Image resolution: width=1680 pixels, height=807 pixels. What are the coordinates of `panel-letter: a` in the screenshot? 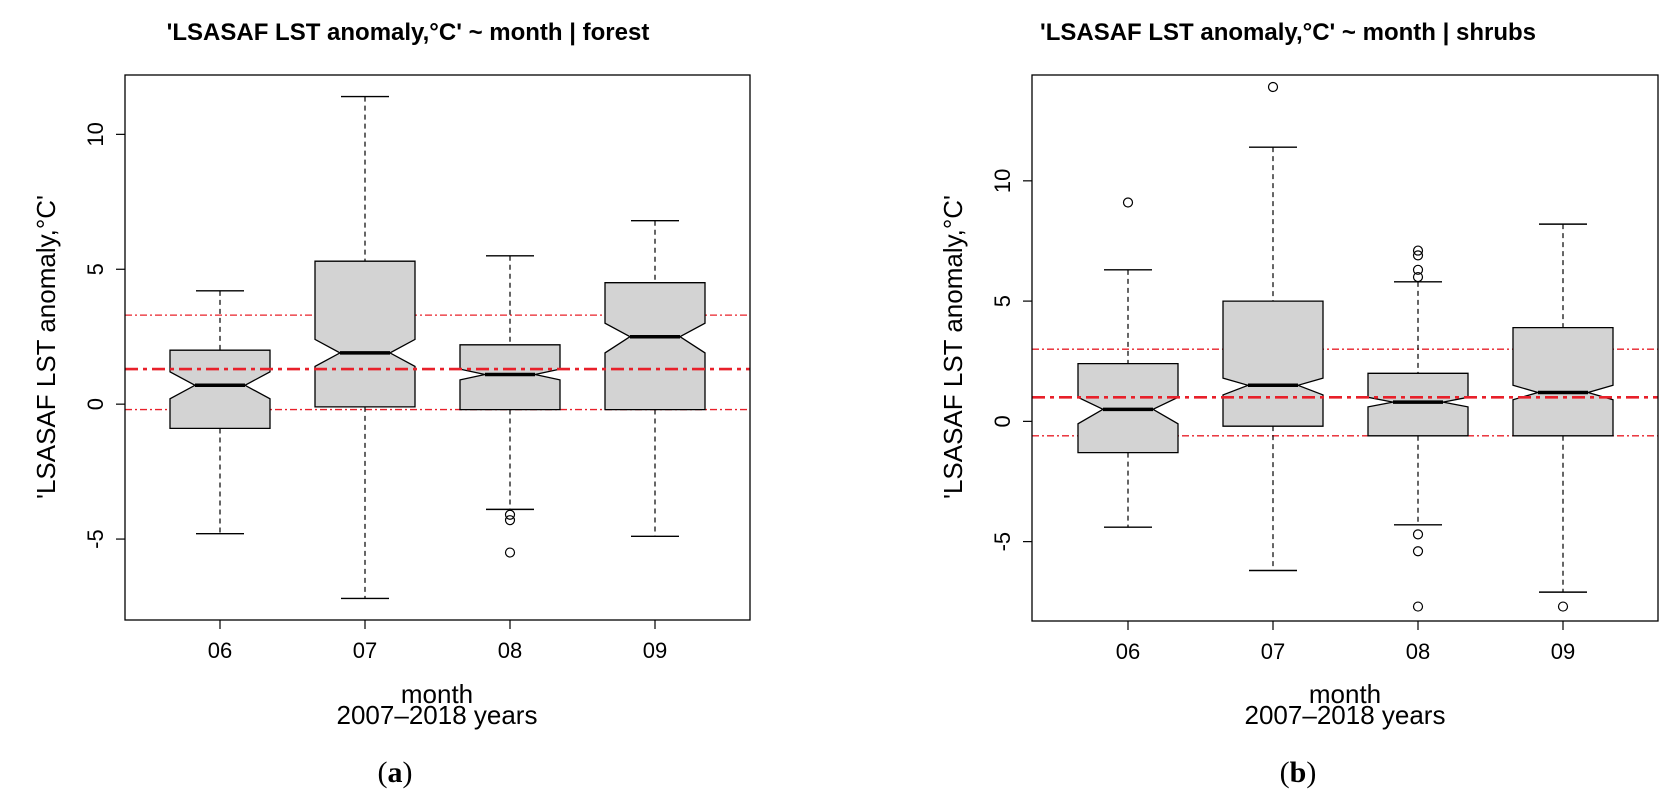 It's located at (395, 772).